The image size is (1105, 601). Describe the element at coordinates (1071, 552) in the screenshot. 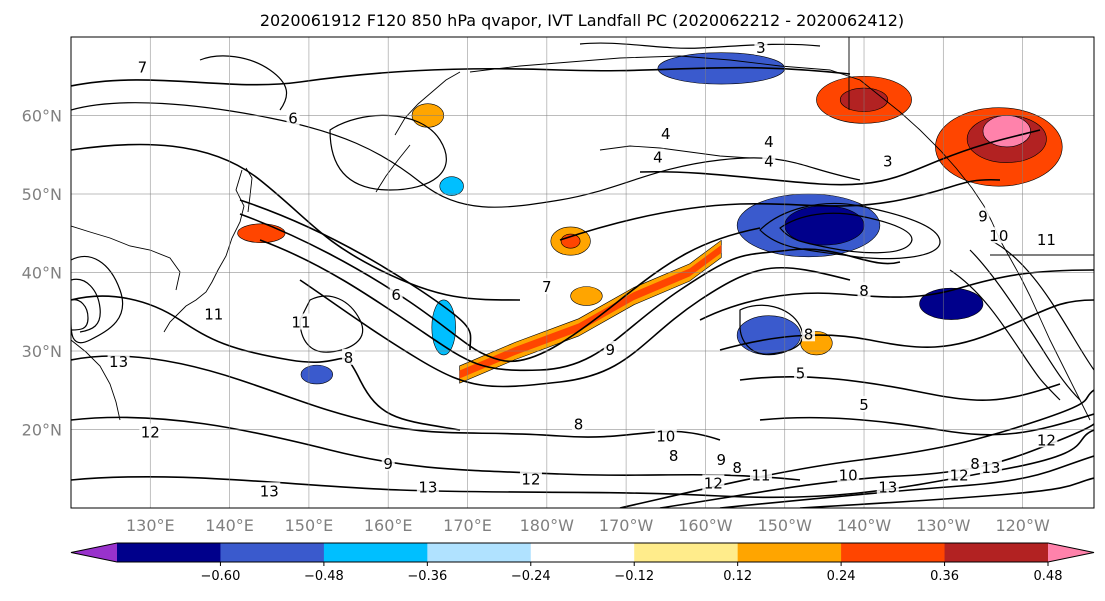

I see `colorbar-extend-high` at that location.